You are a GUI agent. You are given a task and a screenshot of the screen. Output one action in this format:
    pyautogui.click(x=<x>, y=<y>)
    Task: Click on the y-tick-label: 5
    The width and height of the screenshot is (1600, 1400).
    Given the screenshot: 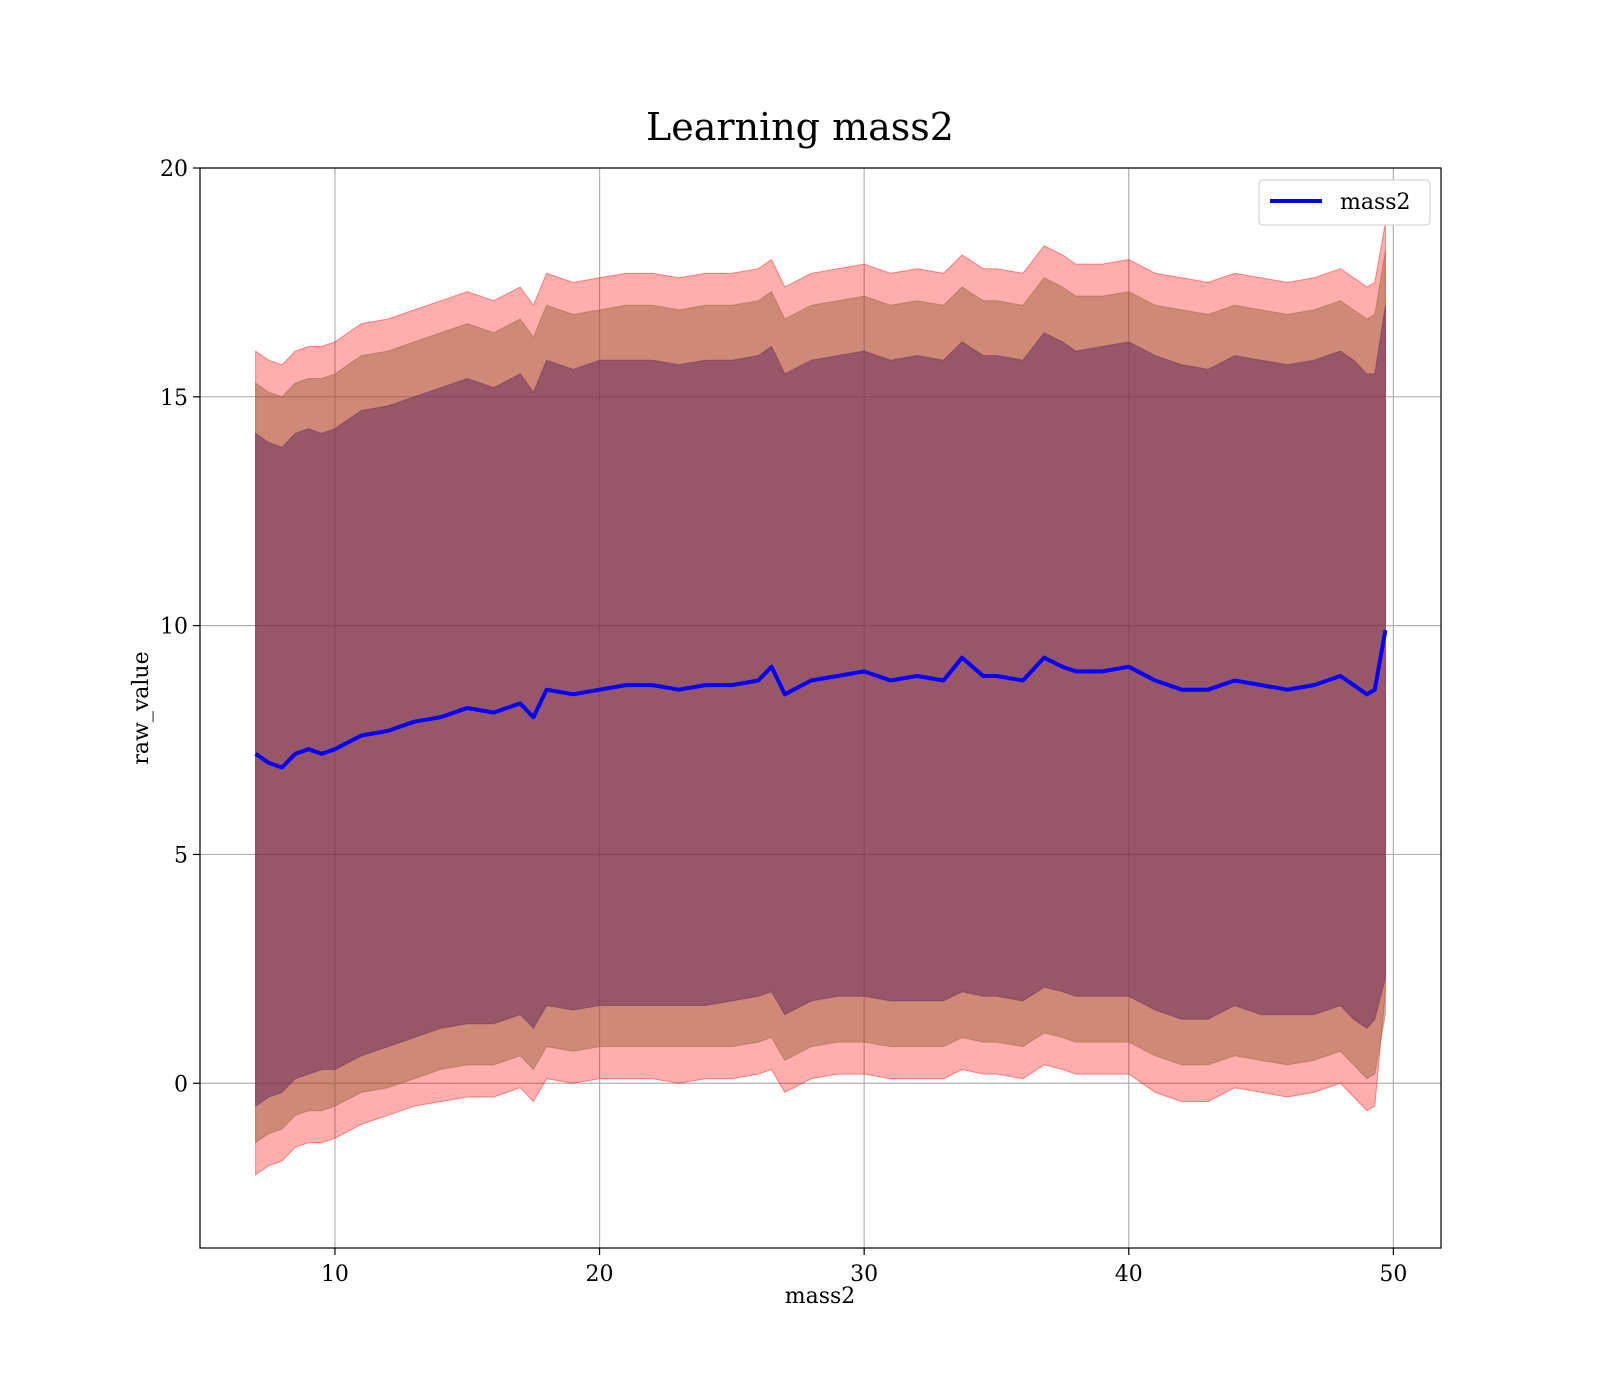 What is the action you would take?
    pyautogui.click(x=181, y=855)
    